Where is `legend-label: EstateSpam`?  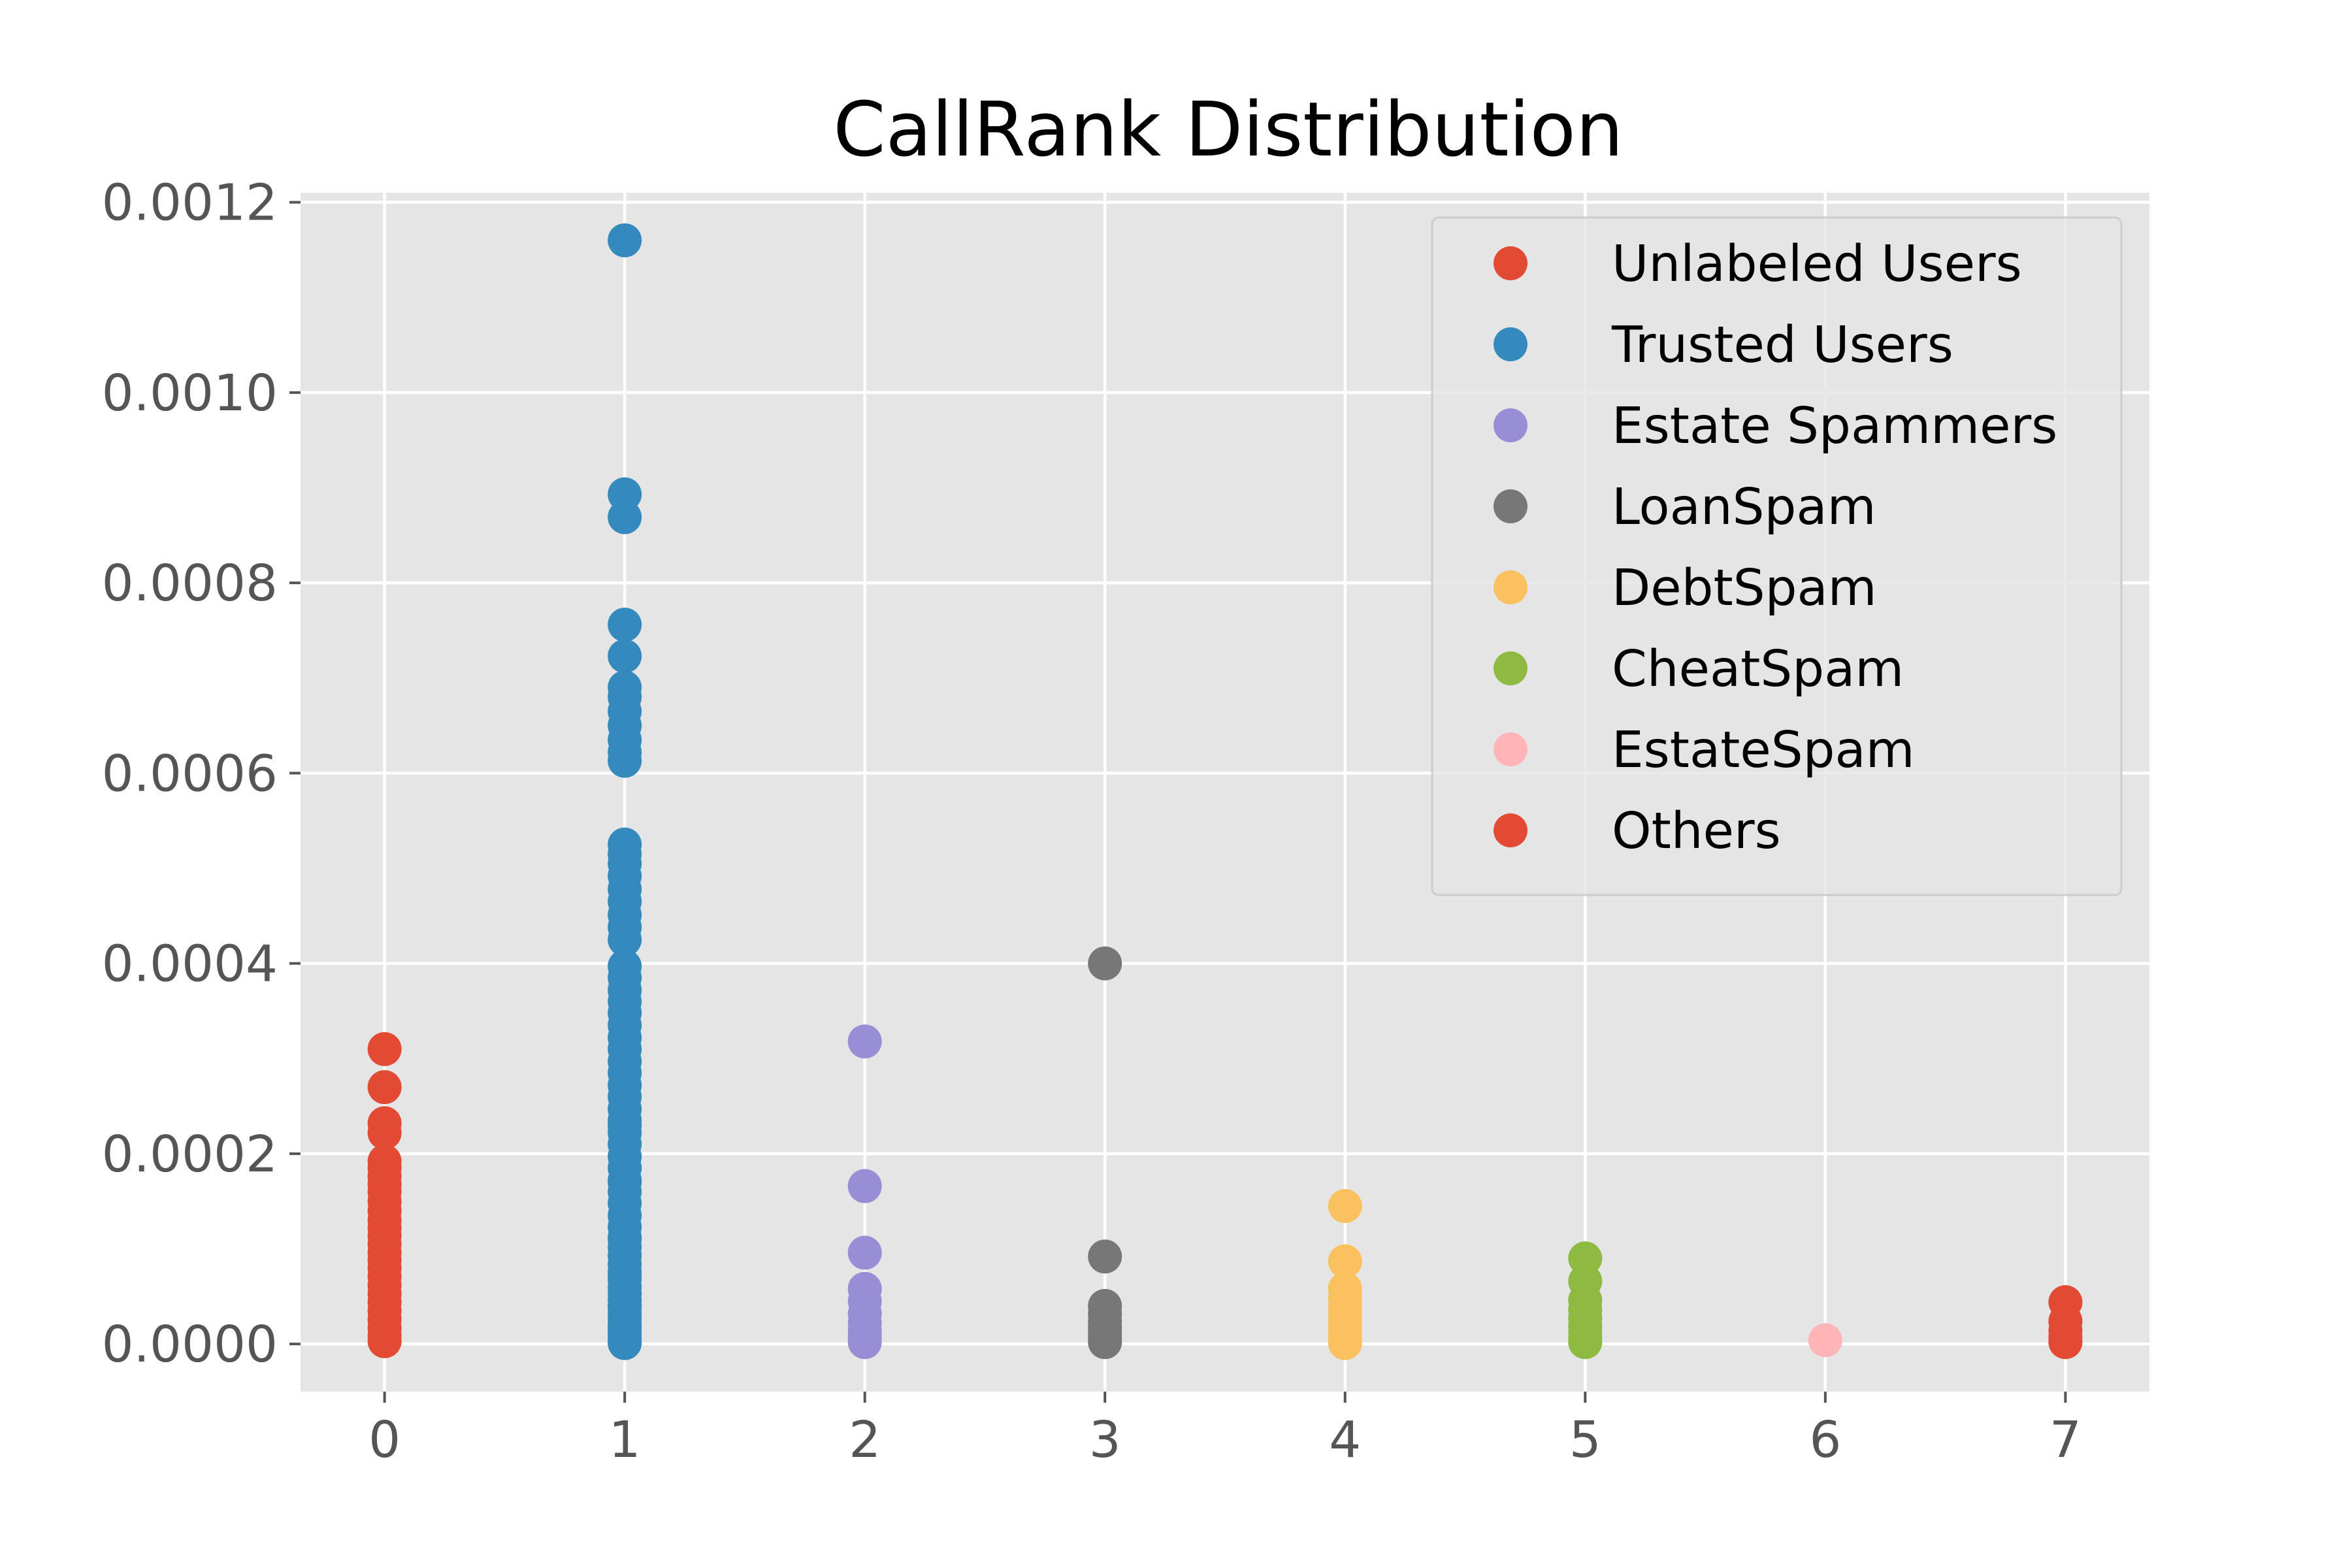 legend-label: EstateSpam is located at coordinates (1763, 750).